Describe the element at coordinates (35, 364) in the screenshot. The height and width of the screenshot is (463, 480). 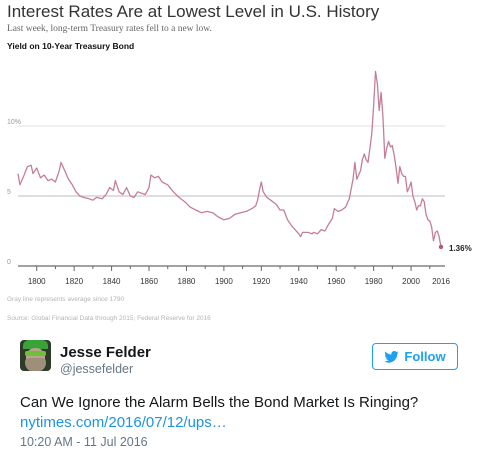
I see `avatar-beard` at that location.